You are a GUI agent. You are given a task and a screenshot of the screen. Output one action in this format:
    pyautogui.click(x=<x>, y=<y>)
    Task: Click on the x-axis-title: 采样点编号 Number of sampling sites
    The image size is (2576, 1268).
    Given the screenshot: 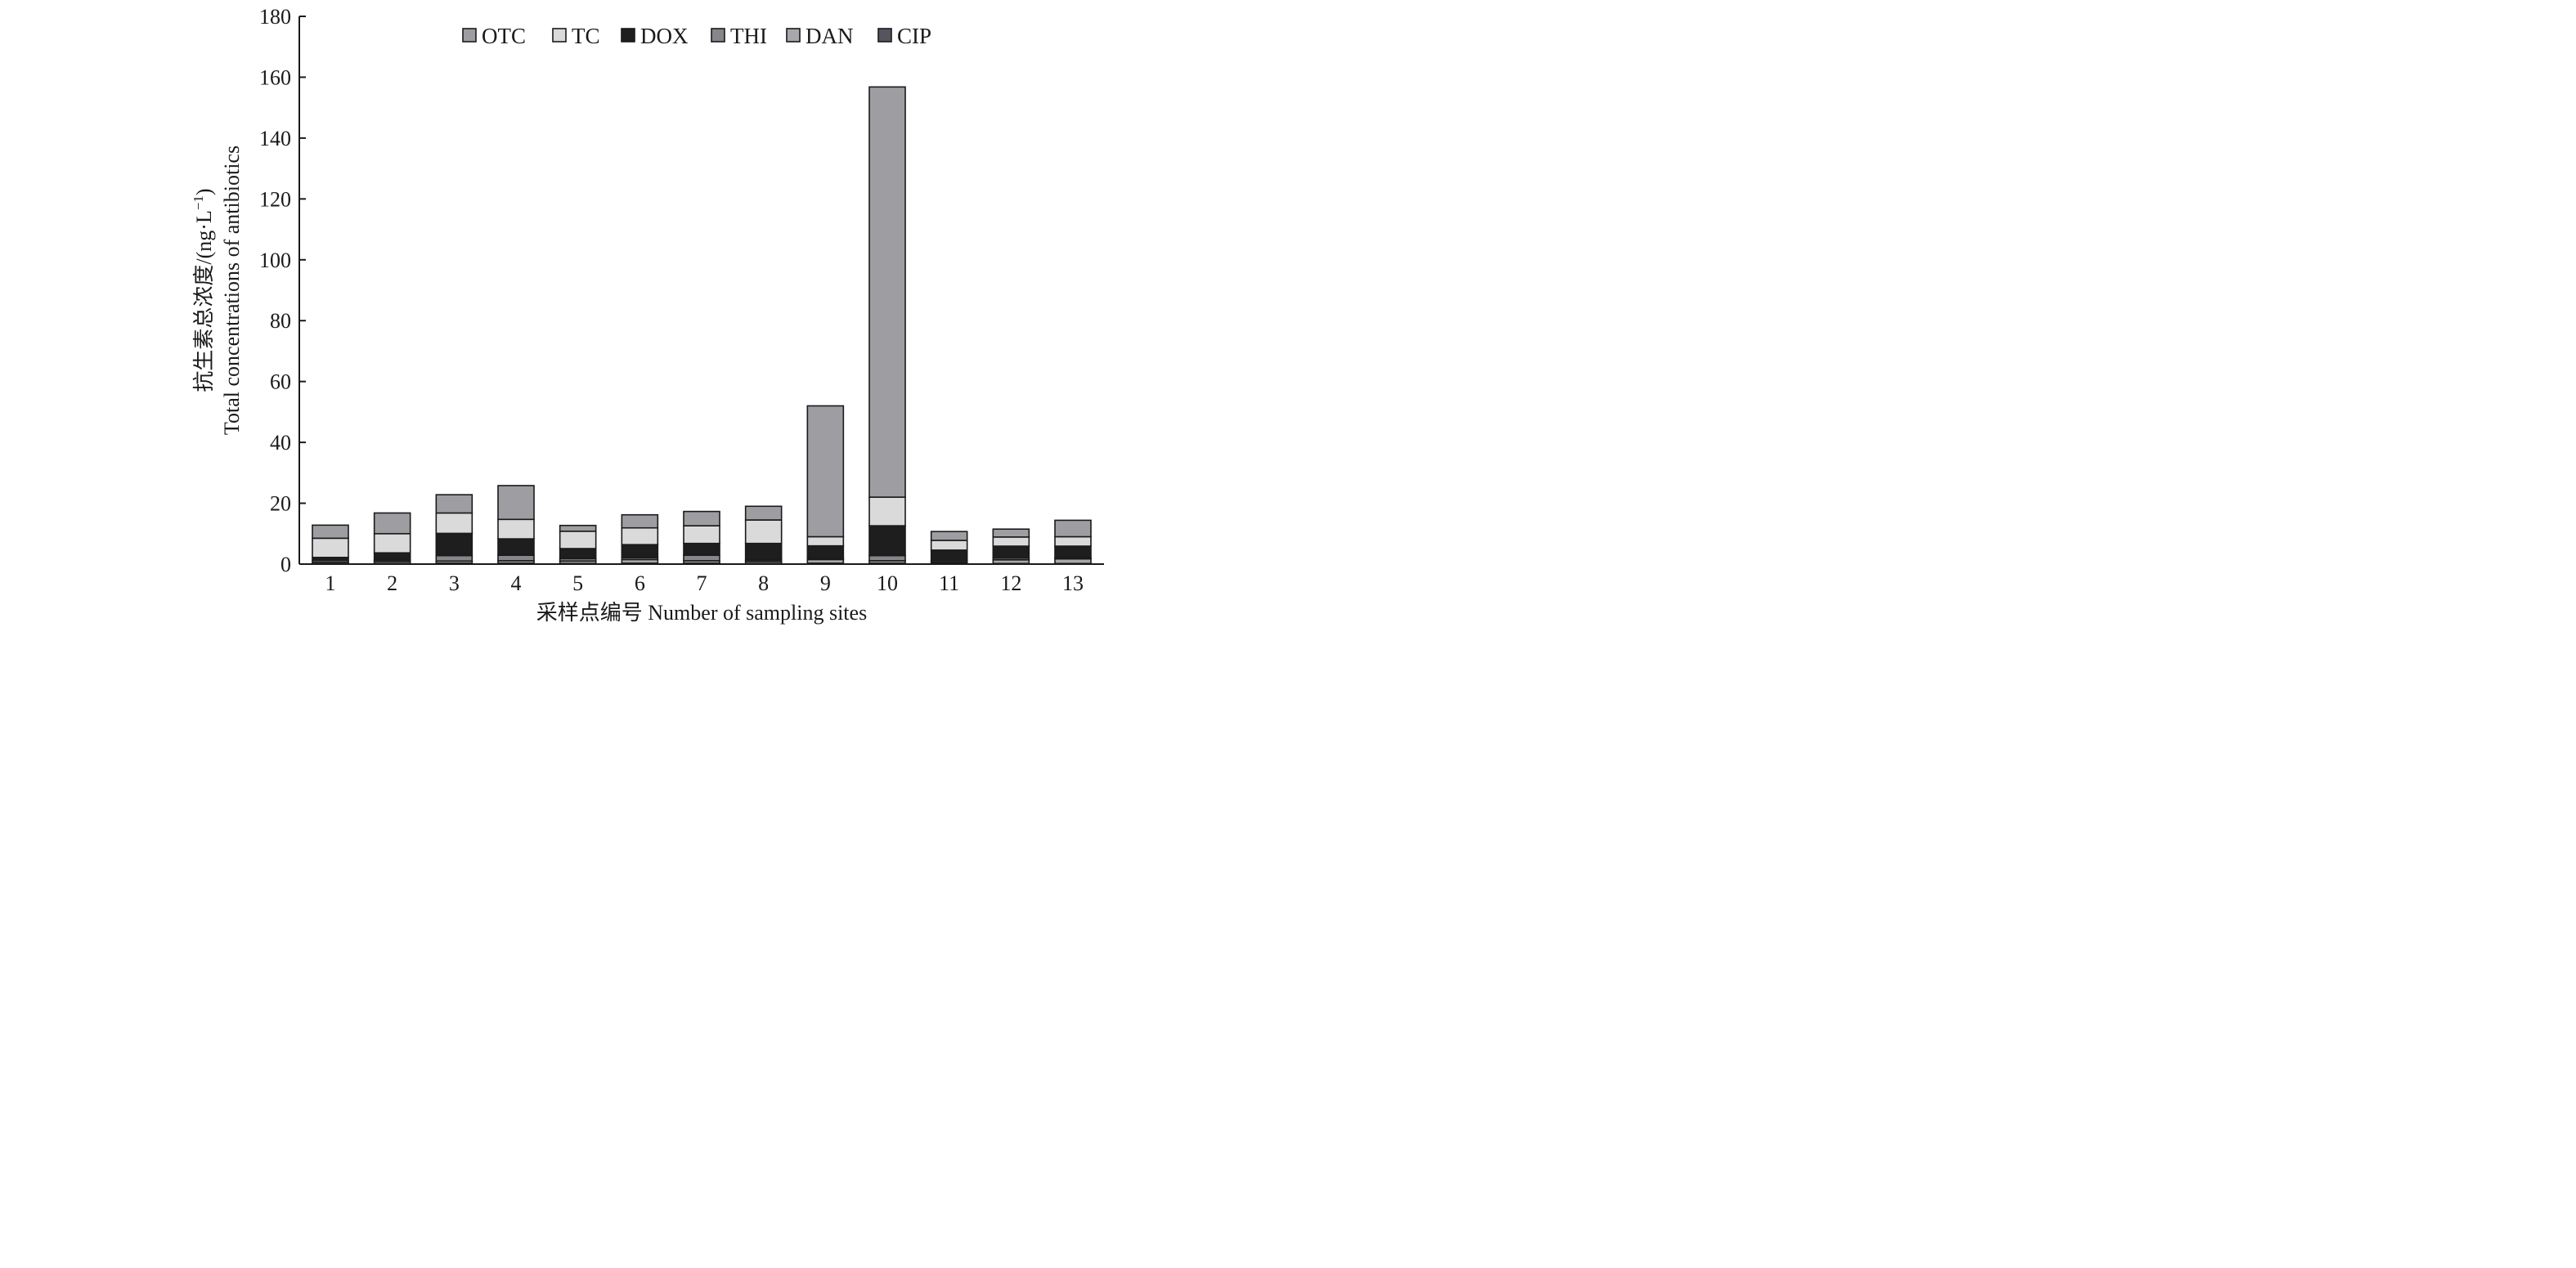 What is the action you would take?
    pyautogui.click(x=701, y=613)
    